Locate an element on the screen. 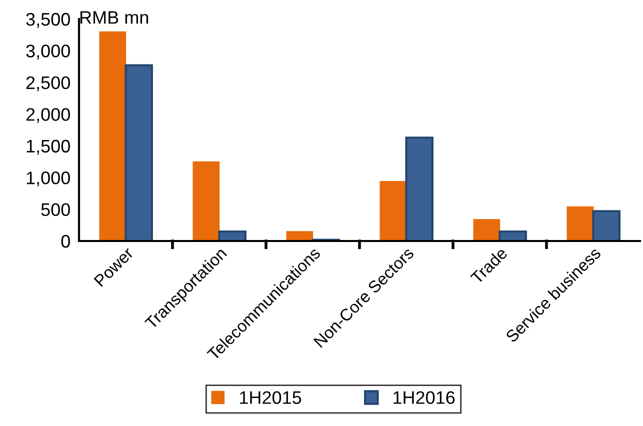 This screenshot has width=643, height=426. y-tick-label: 2,500 is located at coordinates (48, 84).